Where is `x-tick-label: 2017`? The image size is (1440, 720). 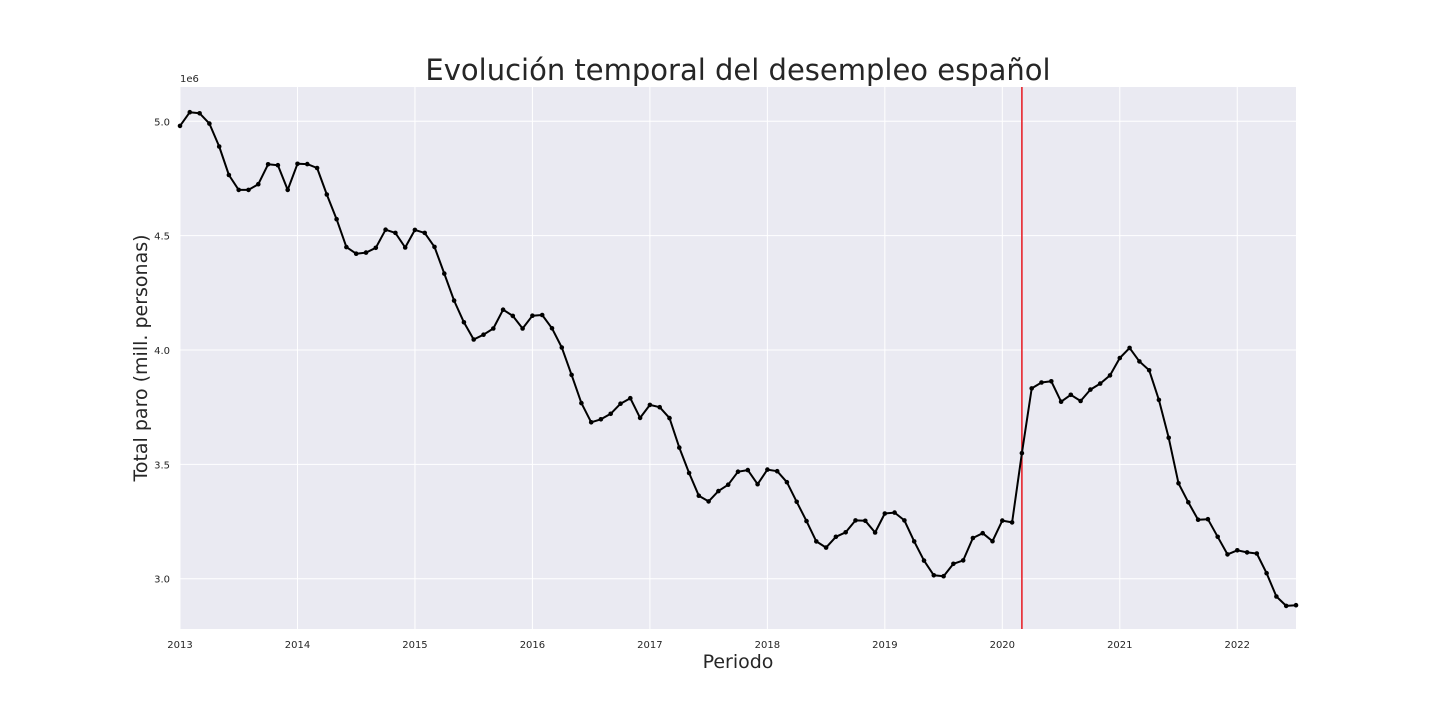
x-tick-label: 2017 is located at coordinates (649, 645).